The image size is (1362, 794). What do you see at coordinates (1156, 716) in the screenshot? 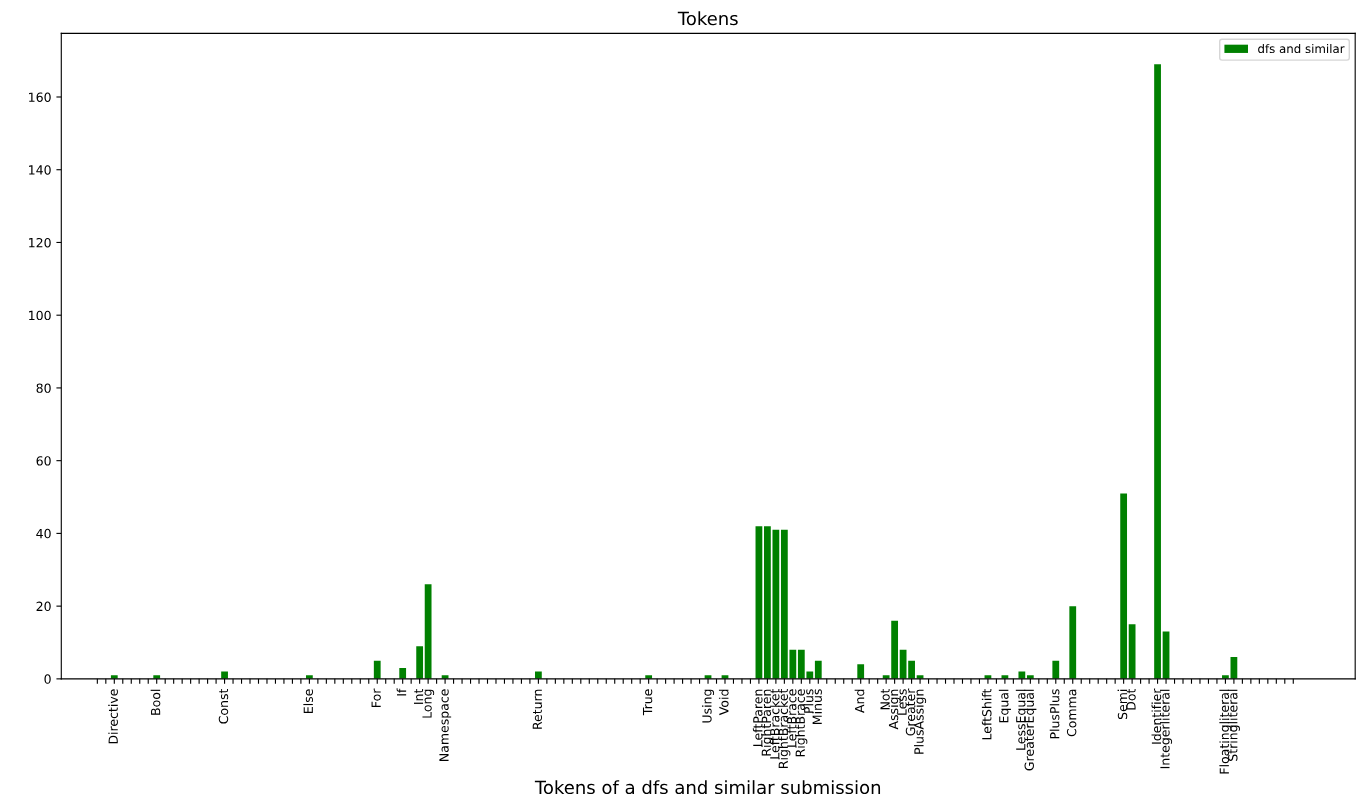
I see `x-tick-label: Identifier` at bounding box center [1156, 716].